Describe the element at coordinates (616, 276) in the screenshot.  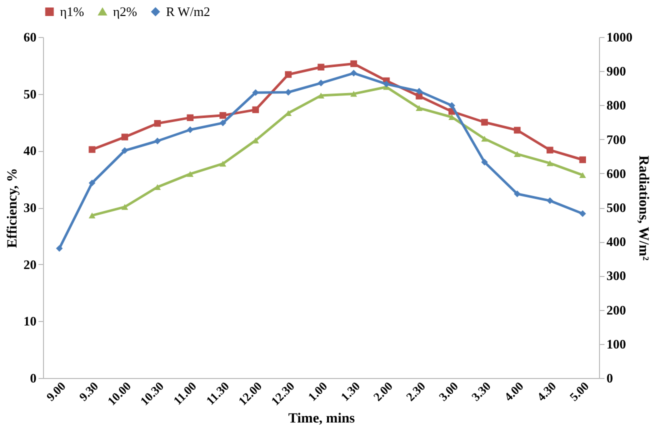
I see `y2-tick-label: 300` at that location.